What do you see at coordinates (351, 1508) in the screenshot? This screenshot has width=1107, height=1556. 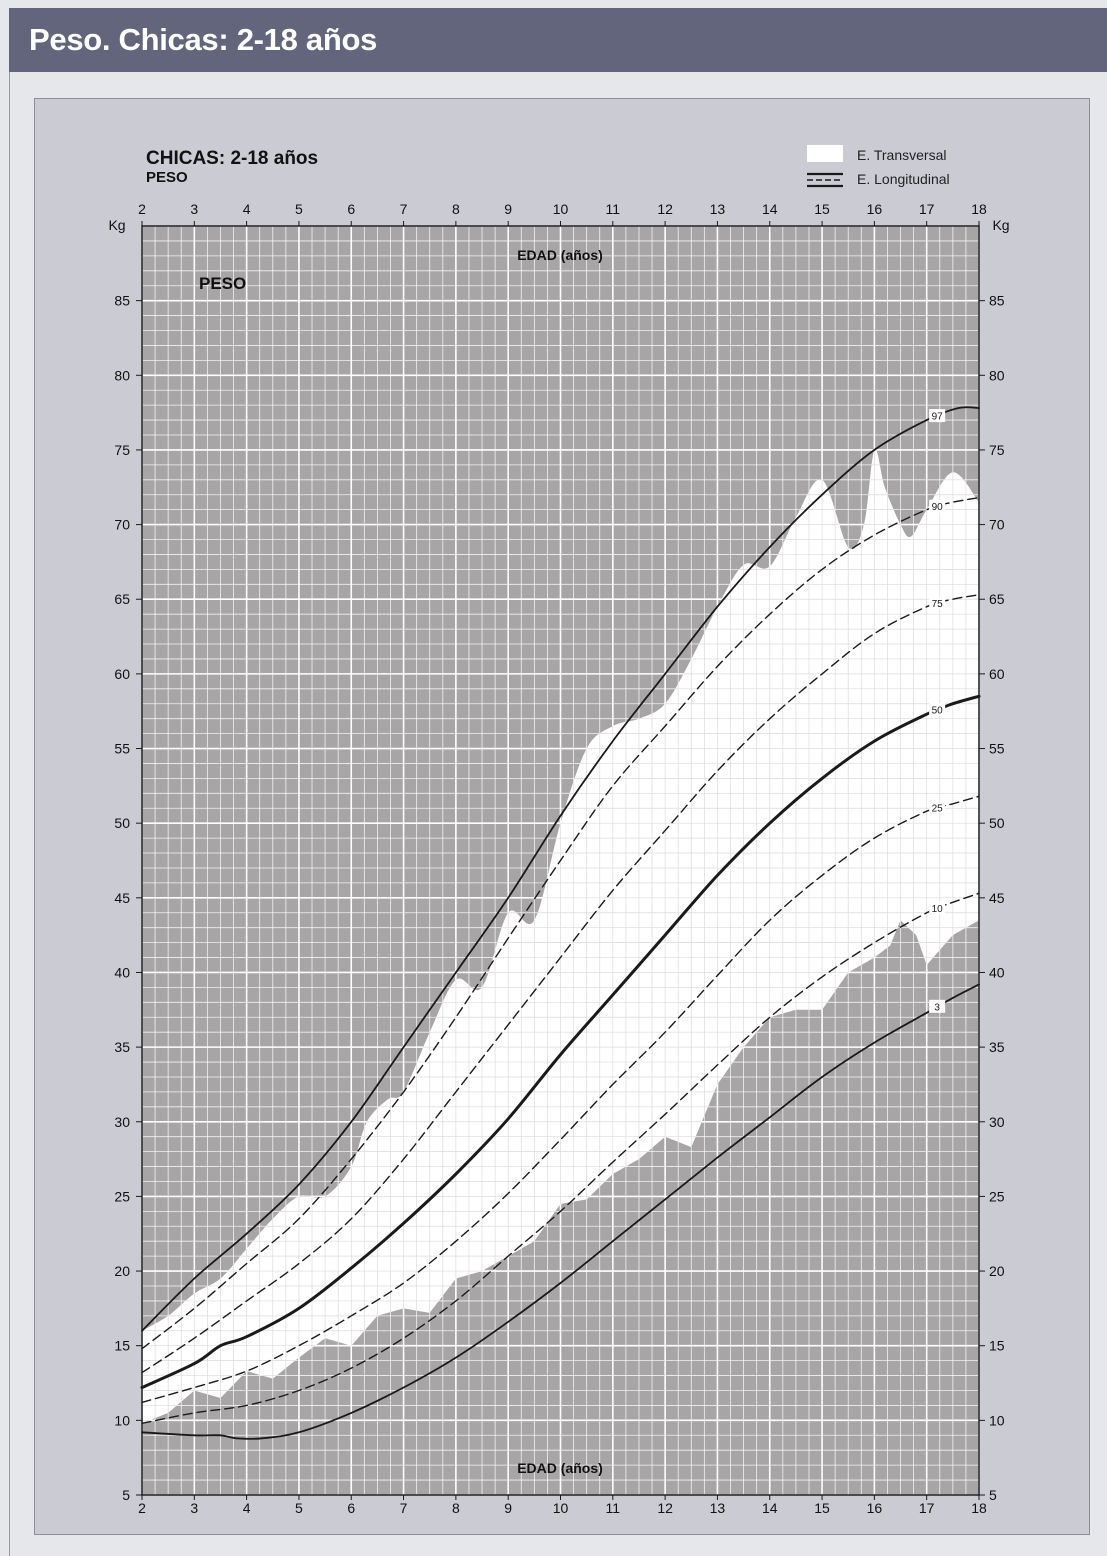 I see `x-tick-label-bottom: 6` at bounding box center [351, 1508].